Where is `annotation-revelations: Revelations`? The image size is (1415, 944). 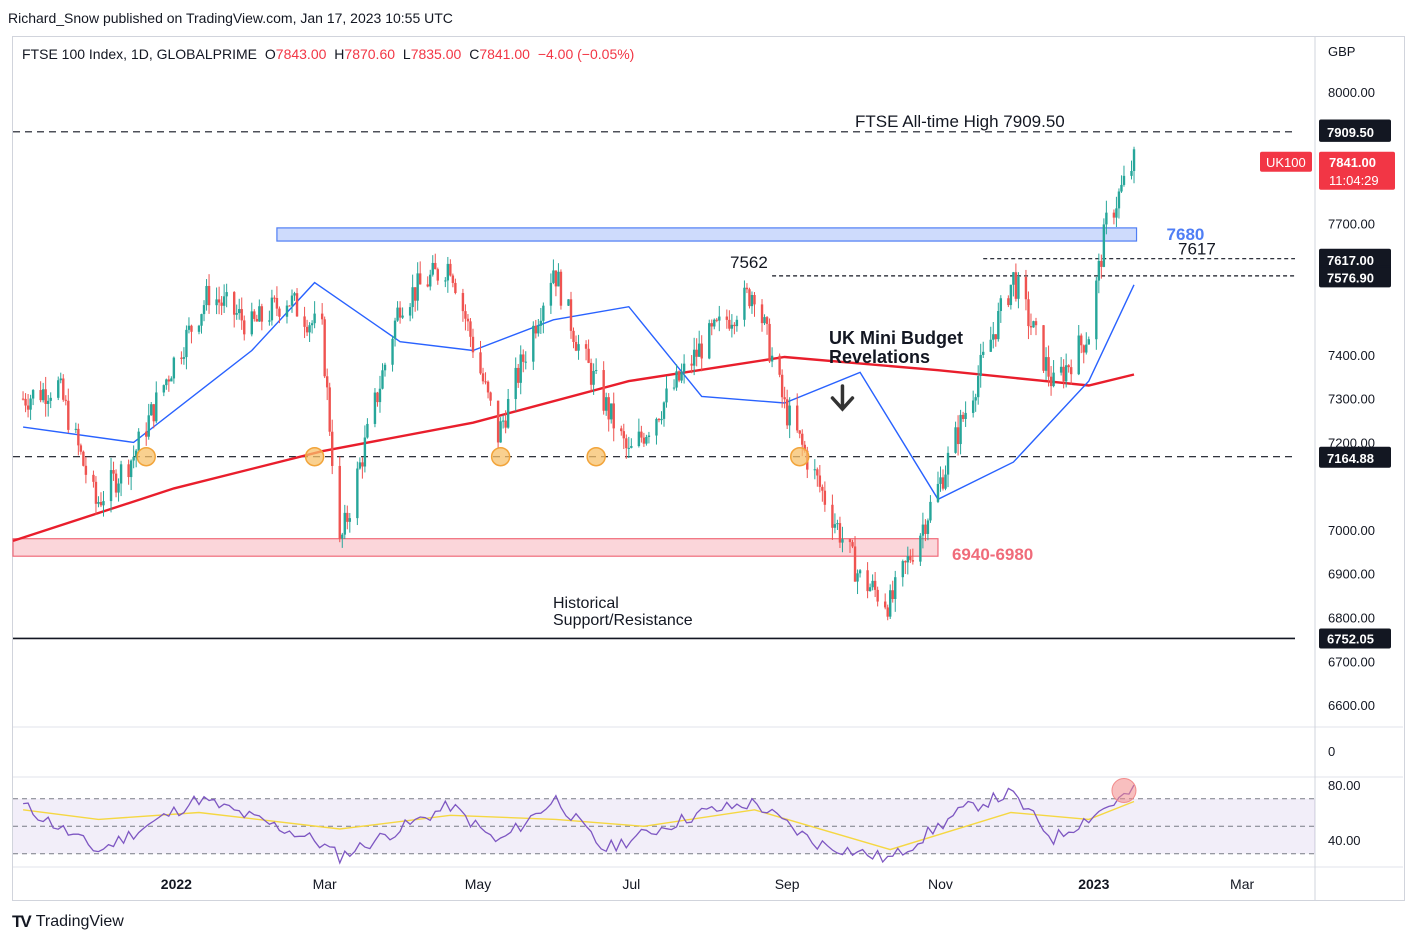 annotation-revelations: Revelations is located at coordinates (879, 357).